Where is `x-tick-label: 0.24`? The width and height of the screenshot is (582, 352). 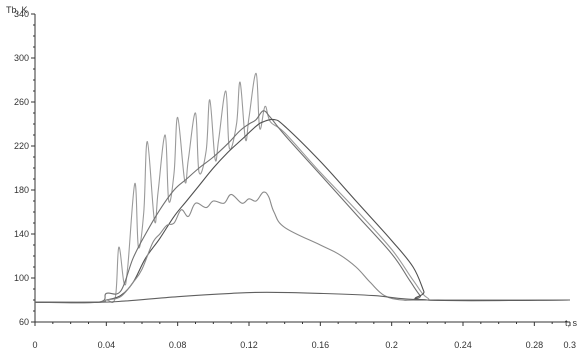 x-tick-label: 0.24 is located at coordinates (463, 345).